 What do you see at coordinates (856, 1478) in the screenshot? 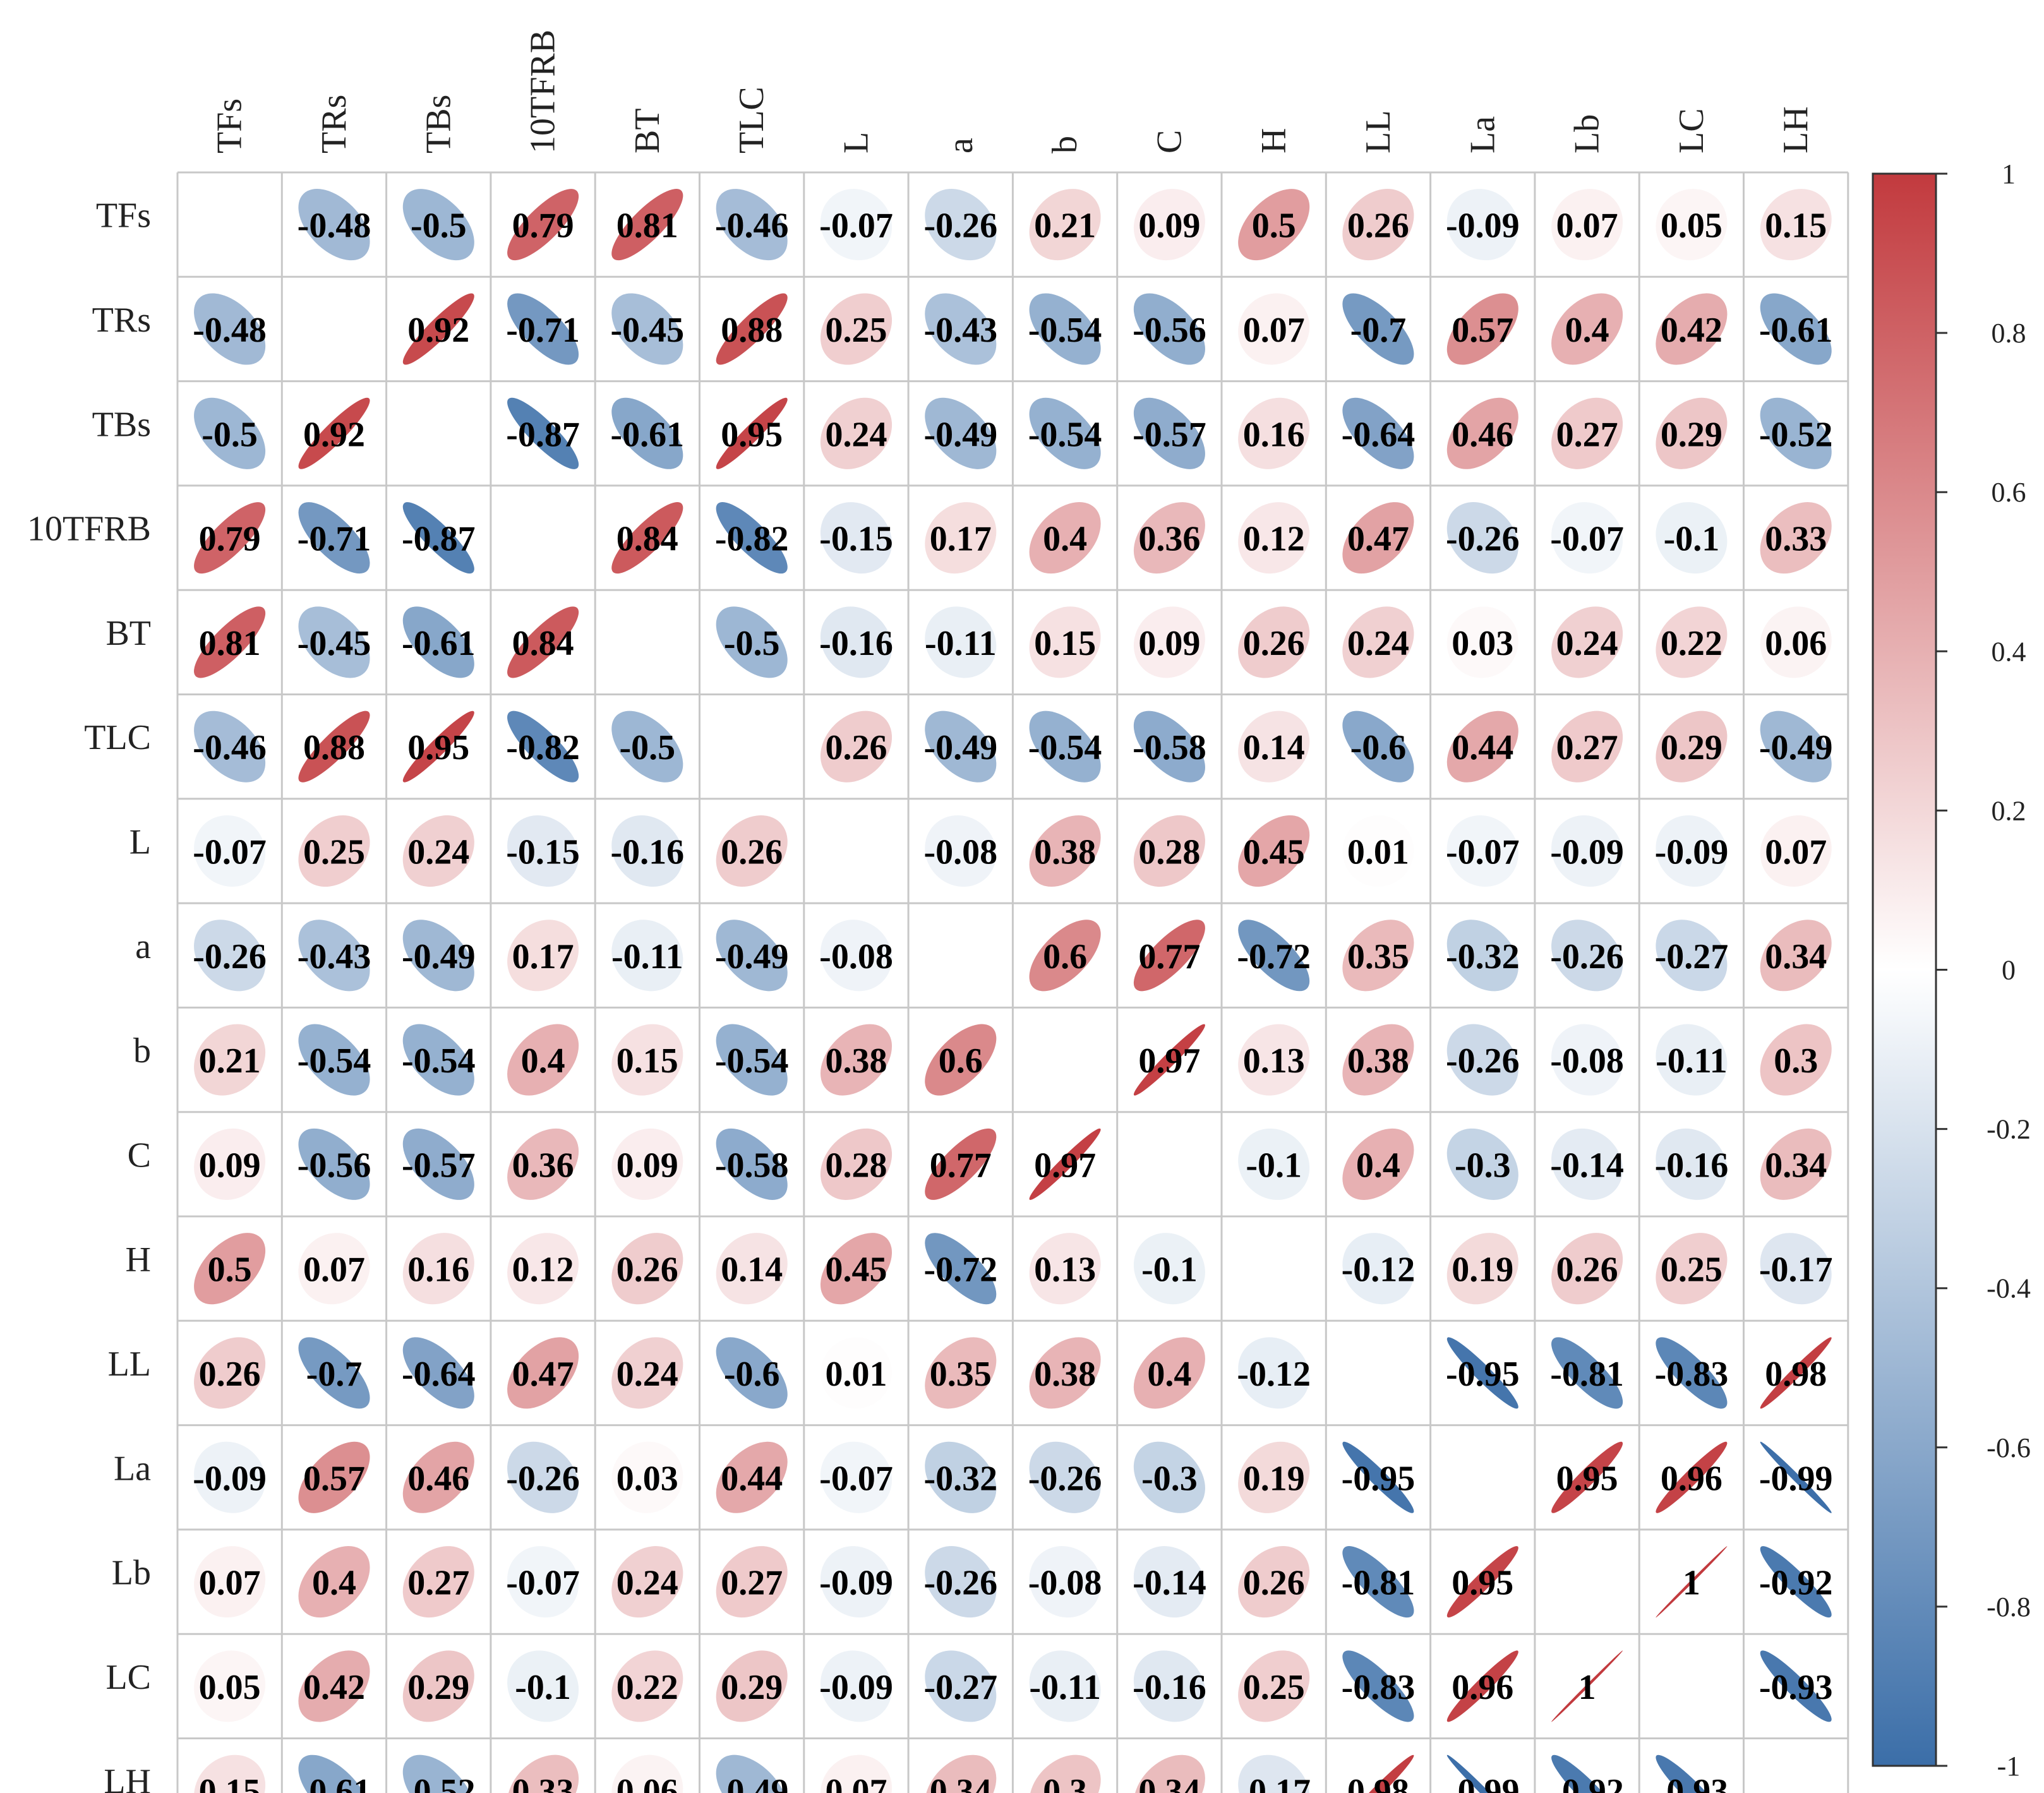
I see `correlation-value-La-L: -0.07` at bounding box center [856, 1478].